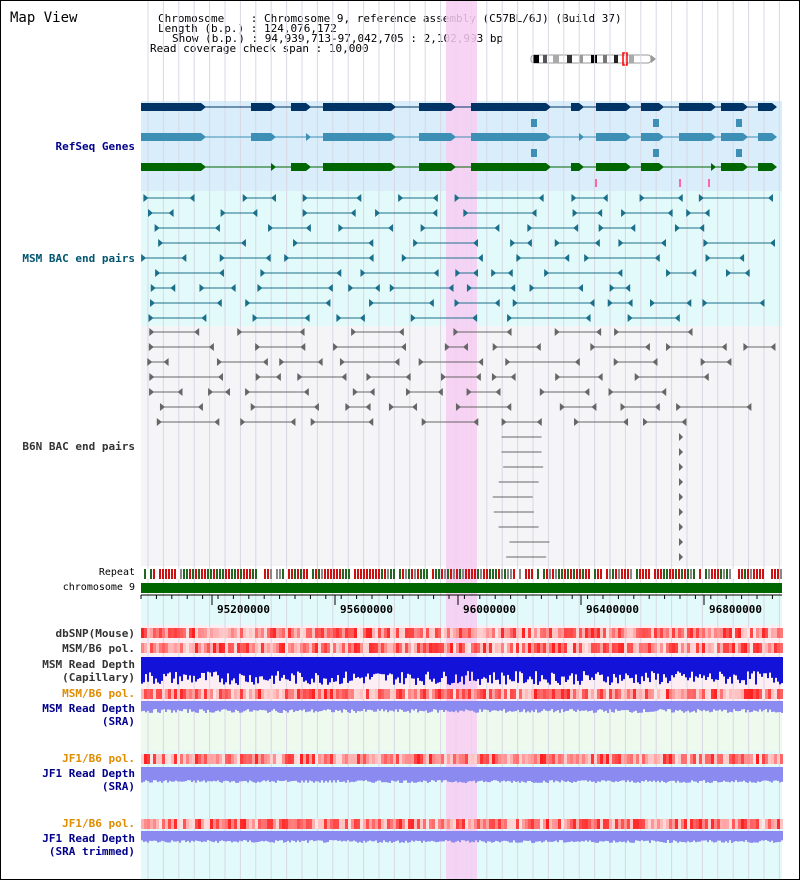 The height and width of the screenshot is (880, 800). I want to click on chromosome-label: Chromosome, so click(191, 18).